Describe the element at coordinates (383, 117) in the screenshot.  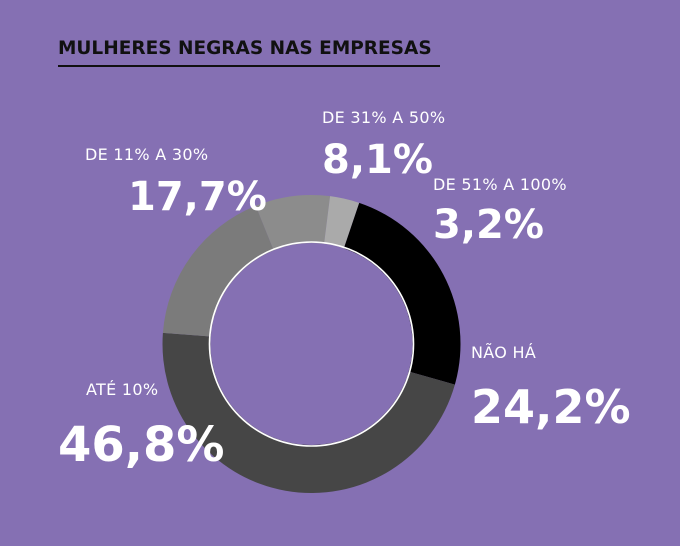
I see `slice-label-31-50: DE 31% A 50%` at that location.